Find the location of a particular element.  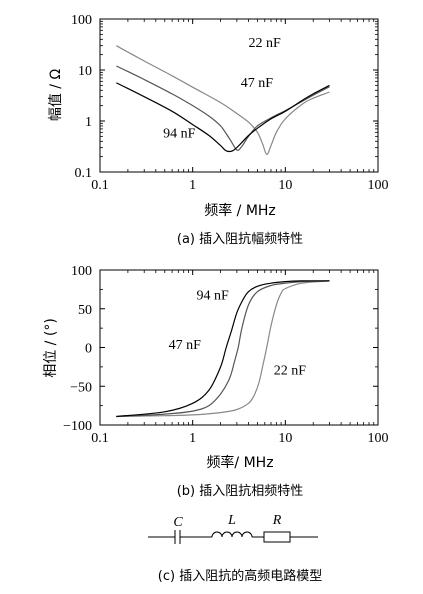

b-series-47nf is located at coordinates (223, 349).